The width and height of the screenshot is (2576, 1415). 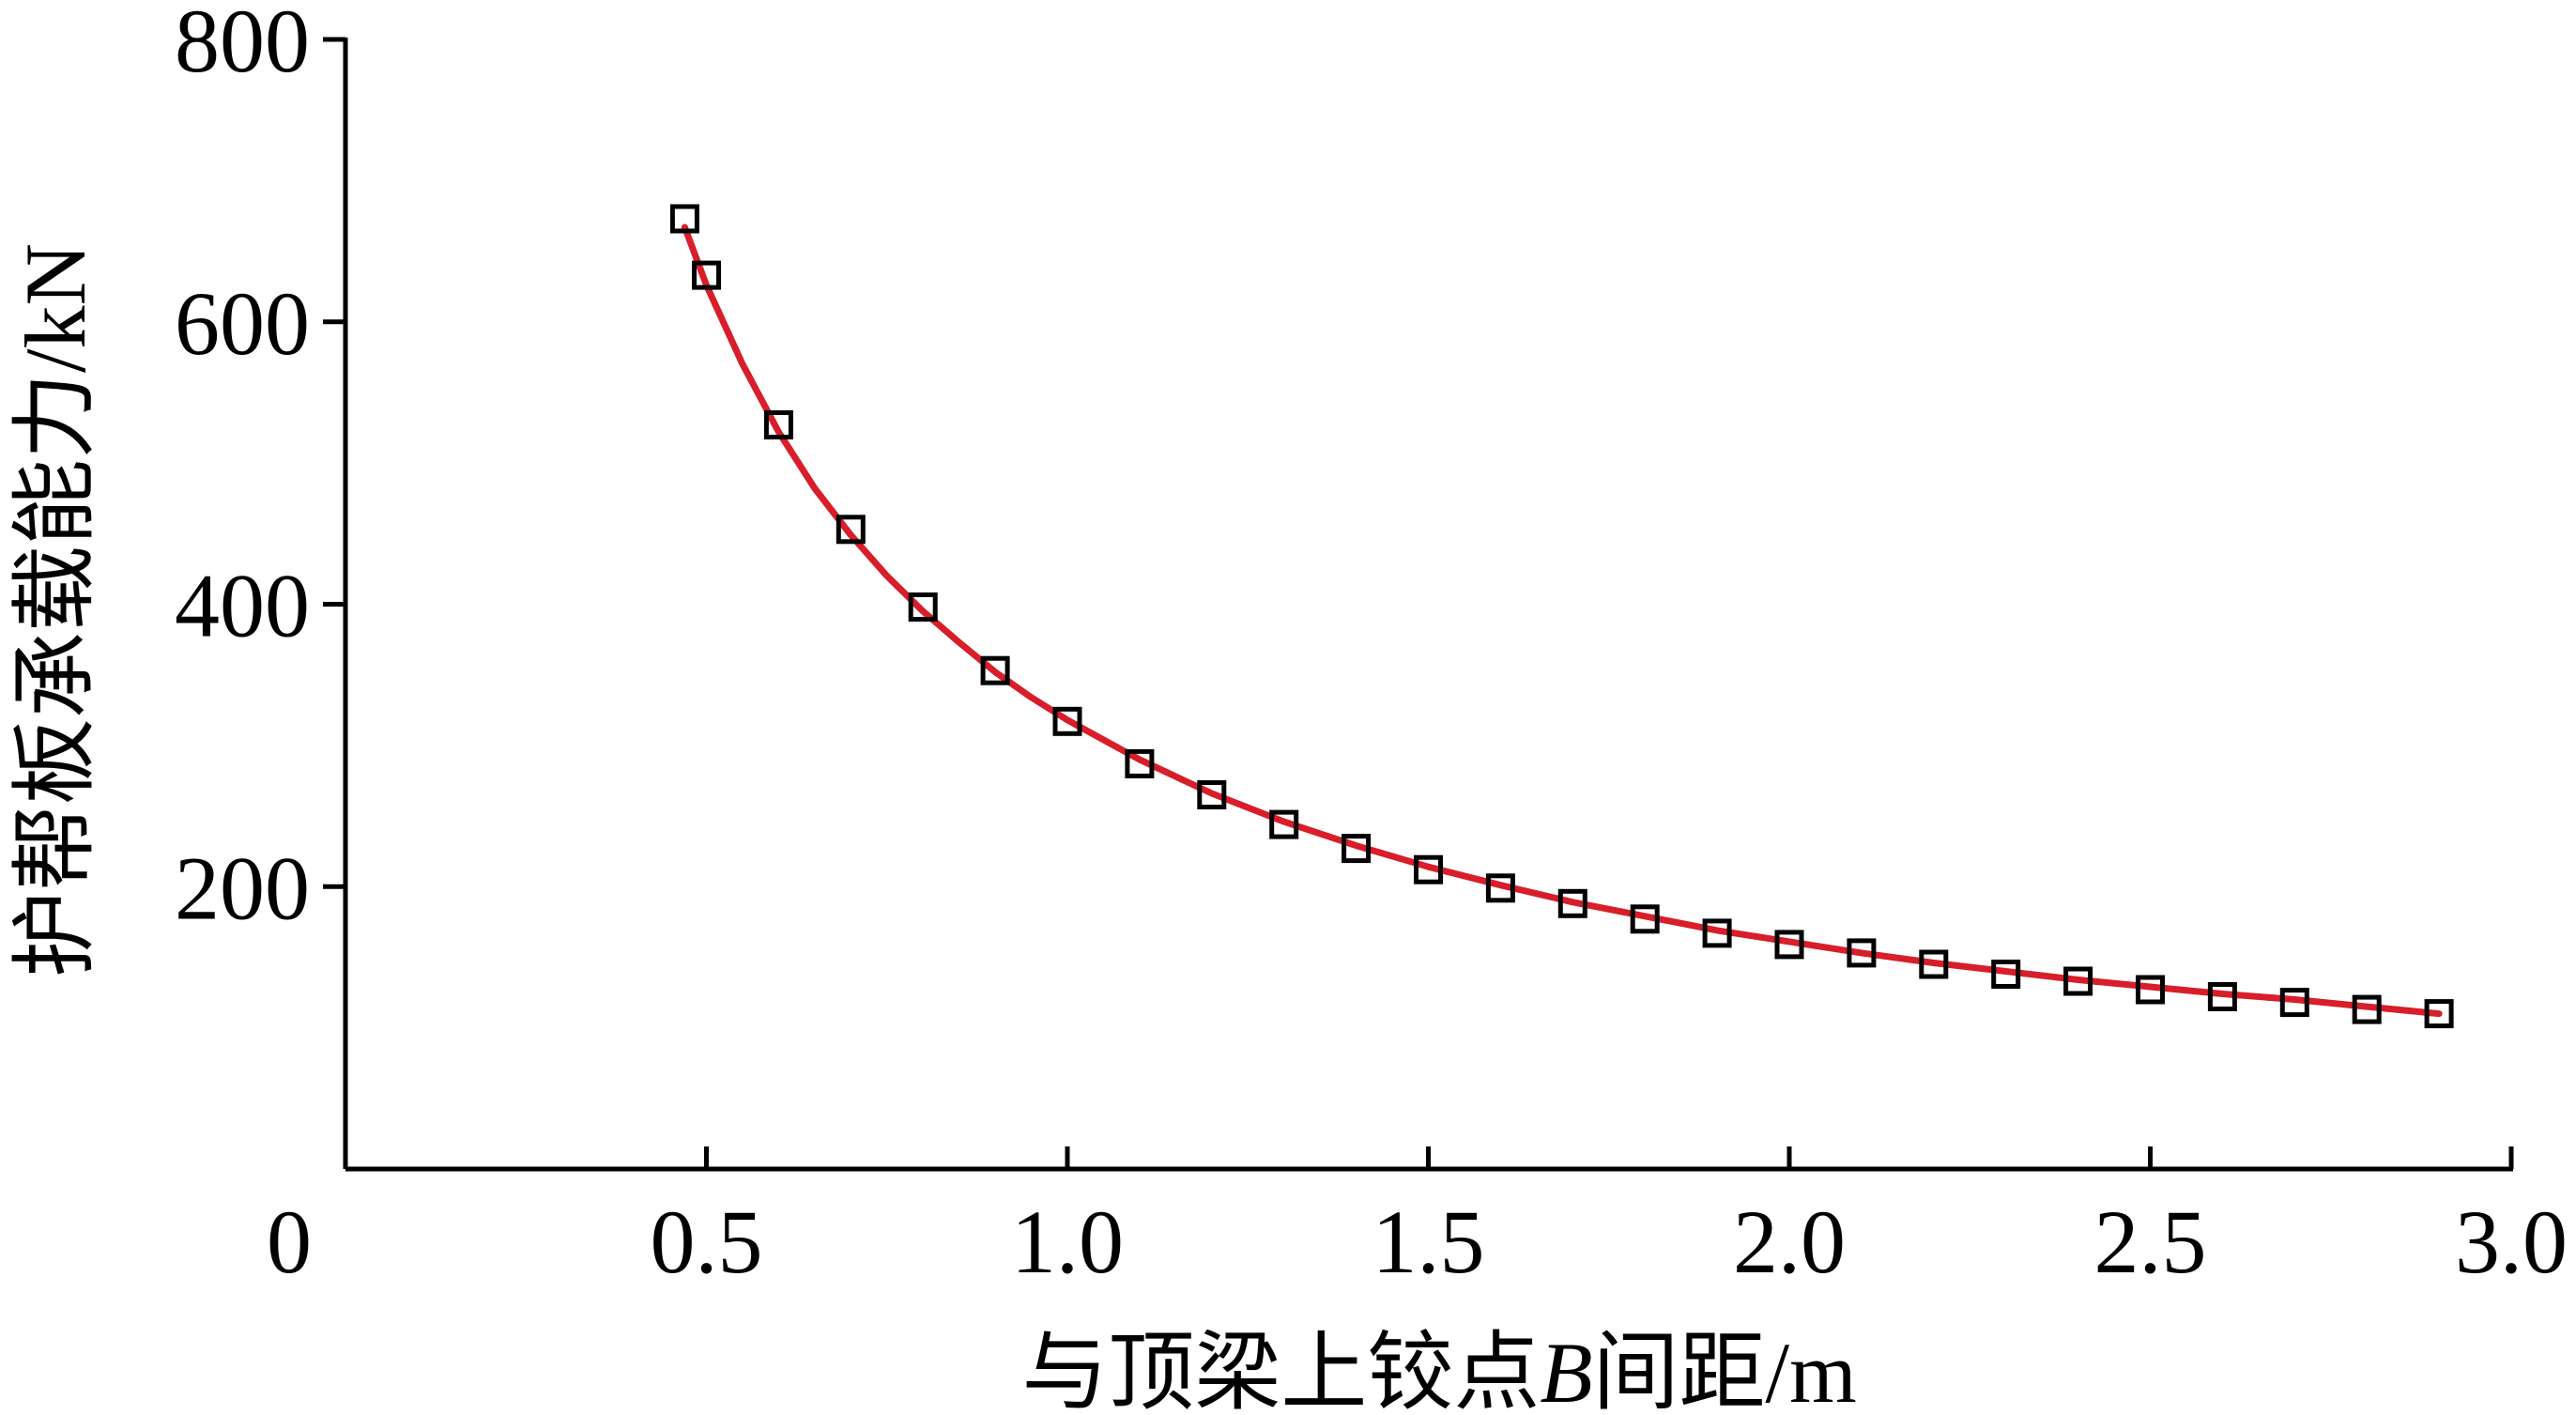 I want to click on x-axis-title: 与顶梁上铰点B间距/m, so click(x=1439, y=1370).